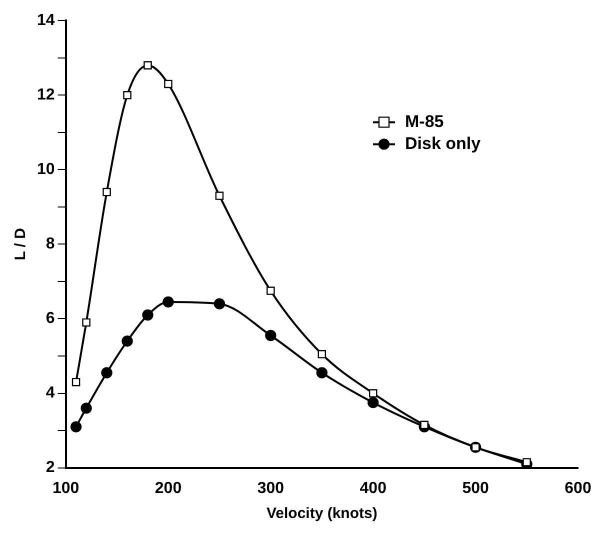  Describe the element at coordinates (443, 143) in the screenshot. I see `legend-label: Disk only` at that location.